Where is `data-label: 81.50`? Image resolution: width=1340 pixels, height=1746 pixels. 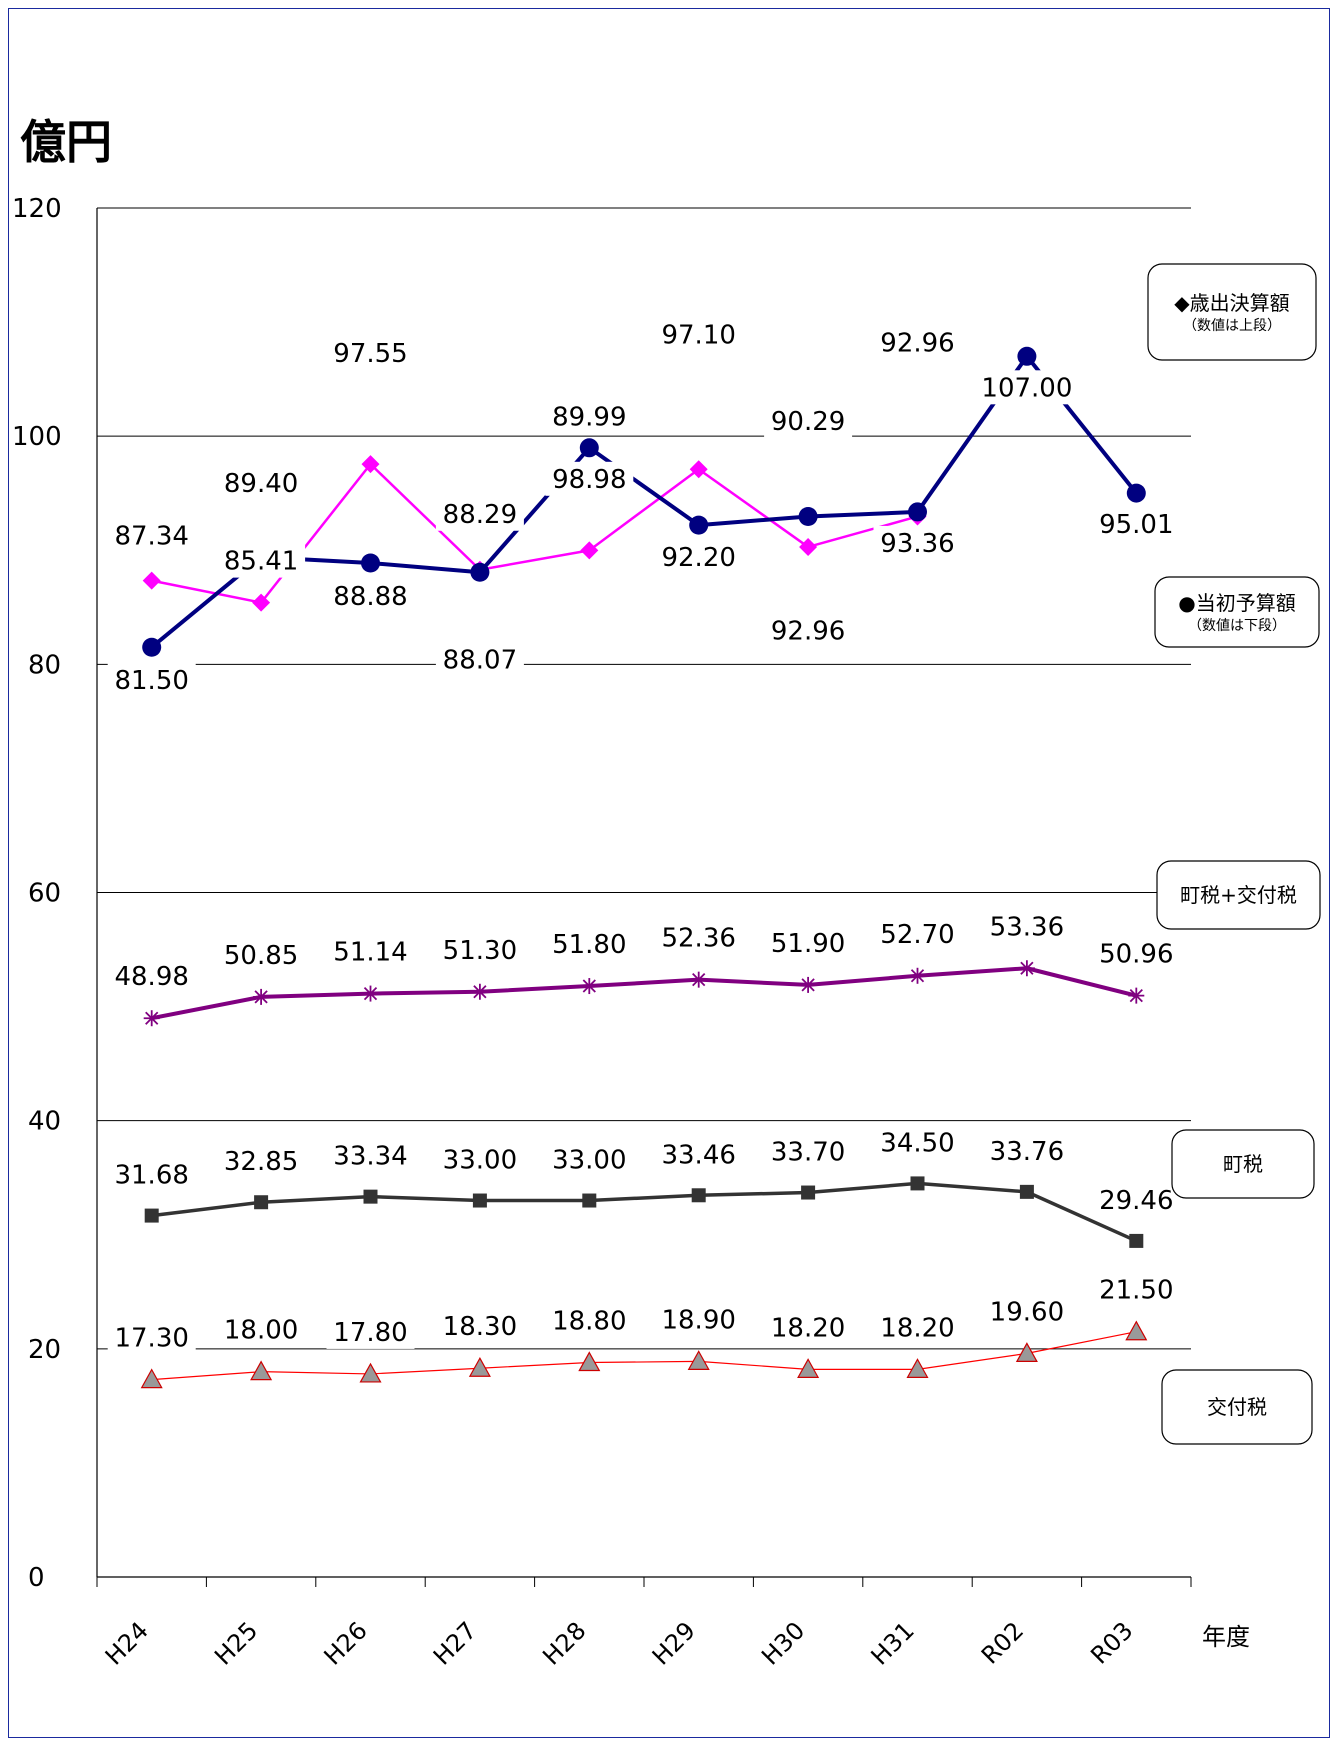
data-label: 81.50 is located at coordinates (151, 681).